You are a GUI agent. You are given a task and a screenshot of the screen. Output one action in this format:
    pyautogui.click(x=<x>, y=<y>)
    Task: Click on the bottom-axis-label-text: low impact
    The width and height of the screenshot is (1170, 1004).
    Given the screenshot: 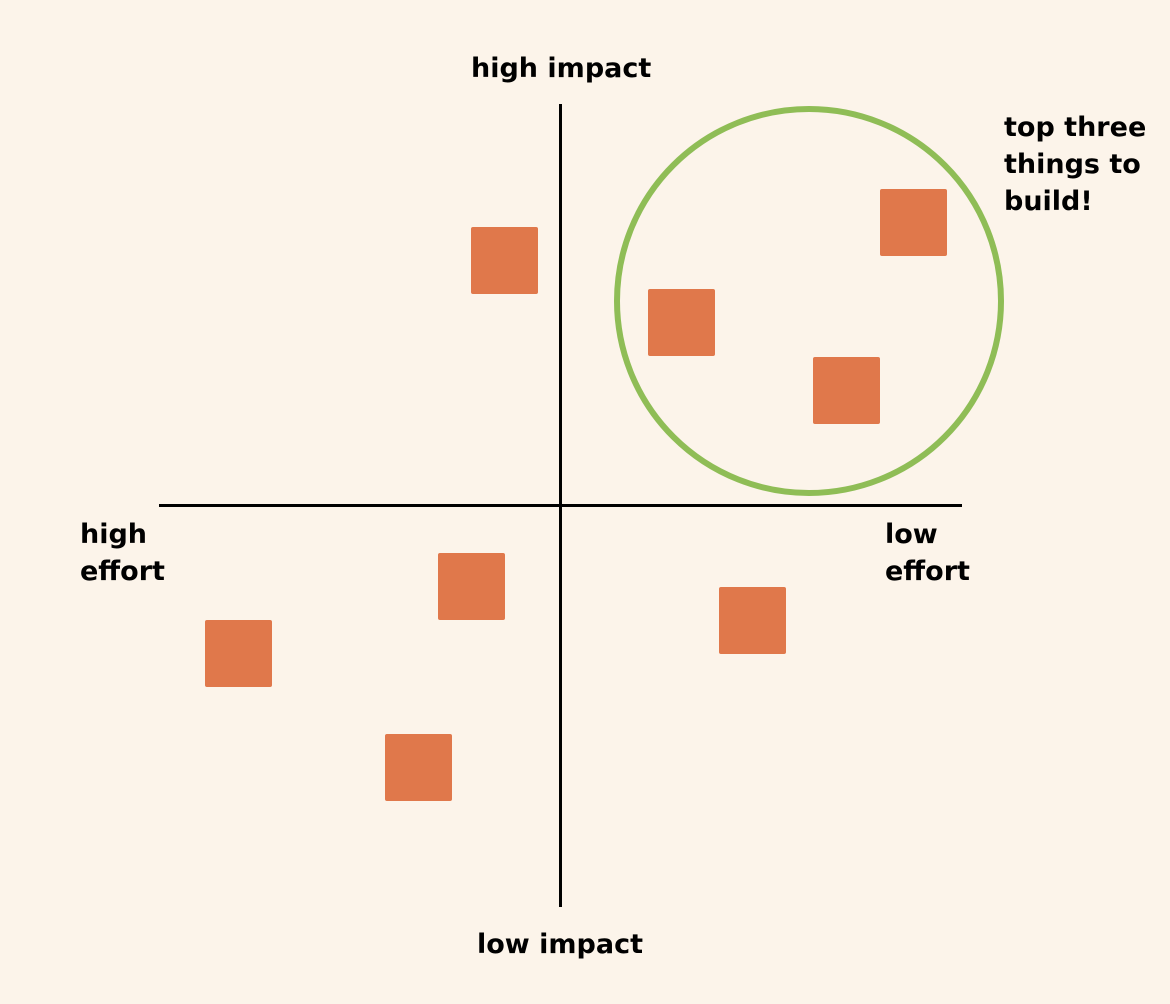 What is the action you would take?
    pyautogui.click(x=560, y=944)
    